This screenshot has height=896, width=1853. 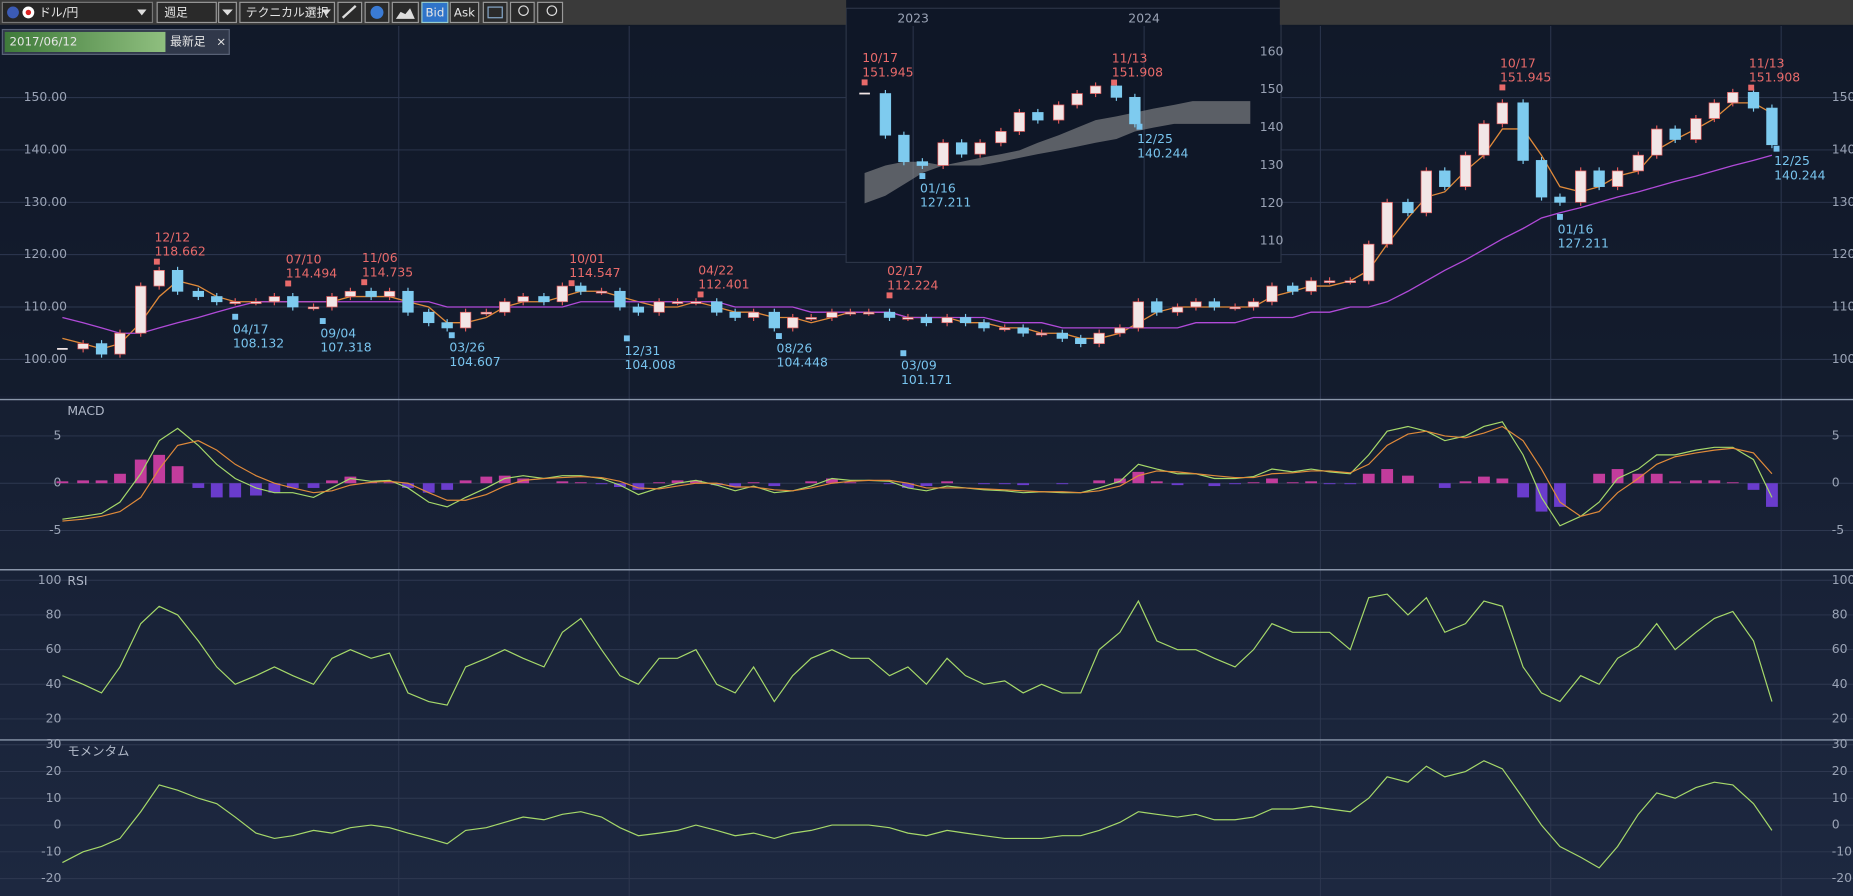 I want to click on extreme-date: 07/10, so click(x=304, y=258).